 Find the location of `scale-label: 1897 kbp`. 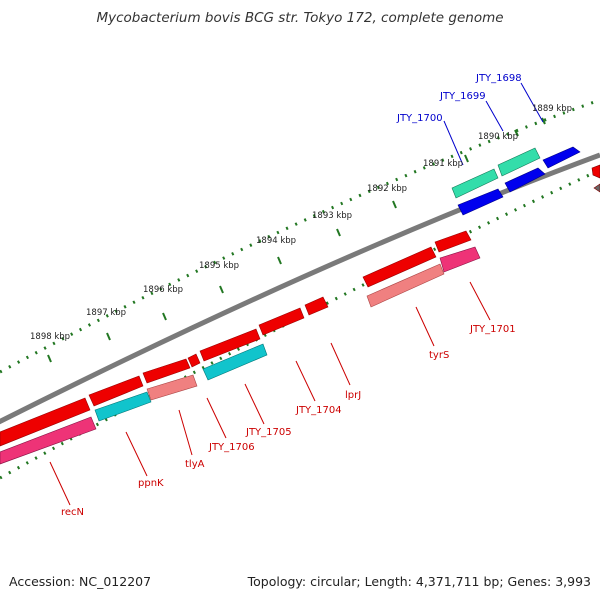

scale-label: 1897 kbp is located at coordinates (106, 313).